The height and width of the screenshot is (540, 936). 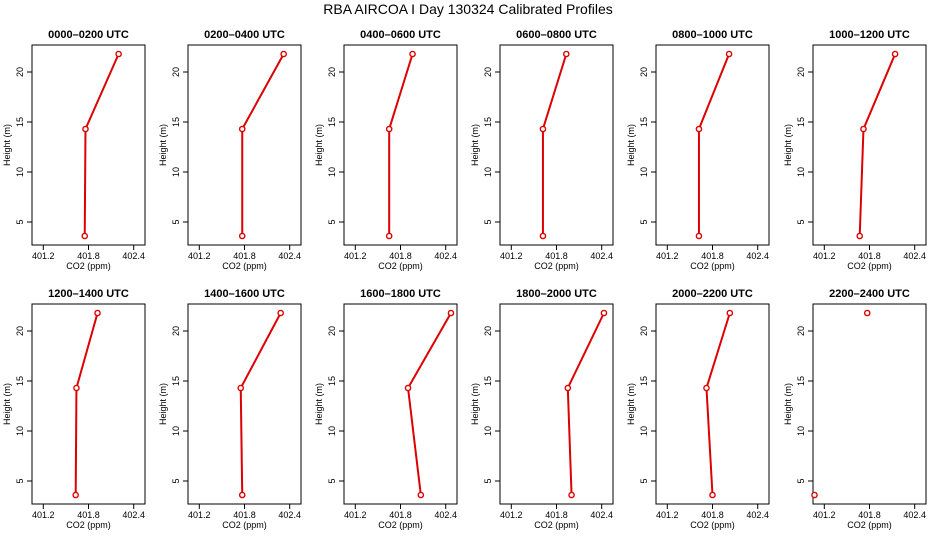 I want to click on panel-title: 0200–0400 UTC, so click(x=244, y=35).